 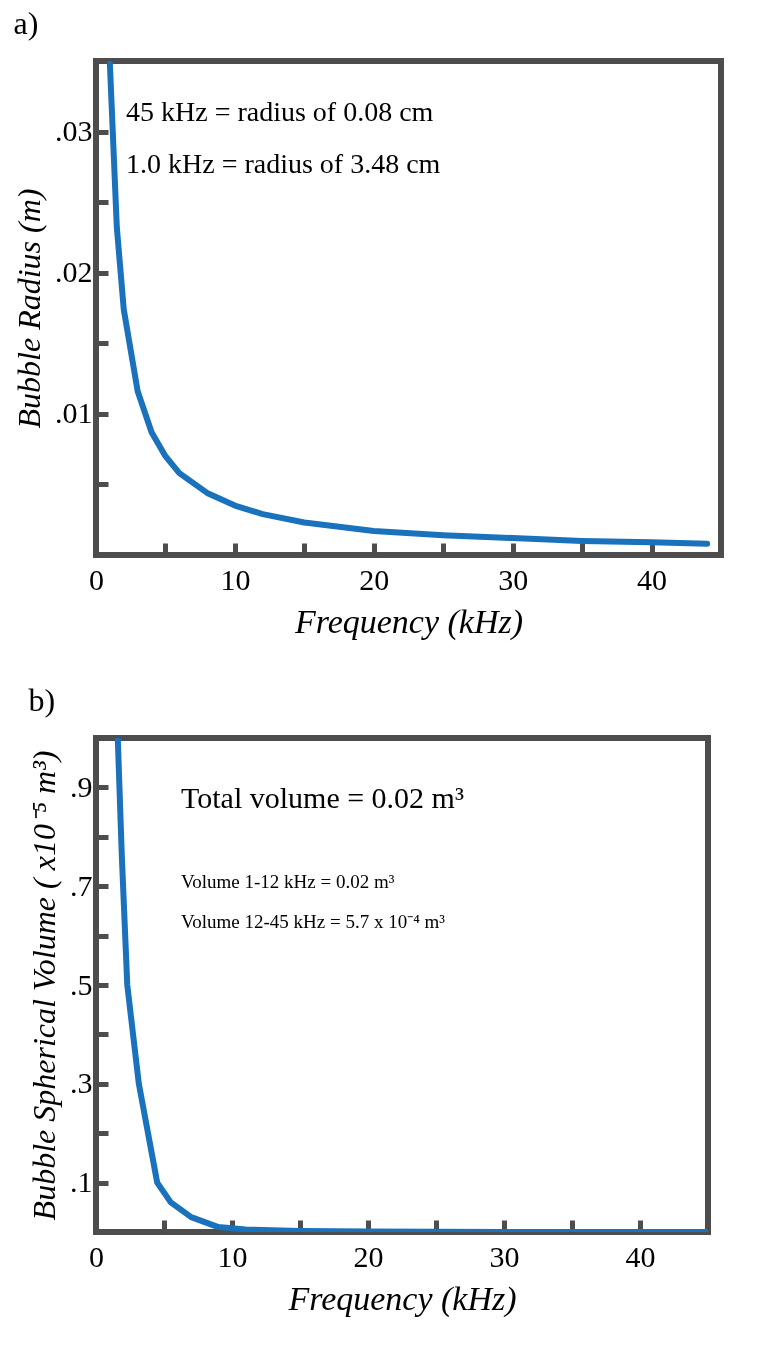 I want to click on y-tick-label: .7, so click(x=81, y=885).